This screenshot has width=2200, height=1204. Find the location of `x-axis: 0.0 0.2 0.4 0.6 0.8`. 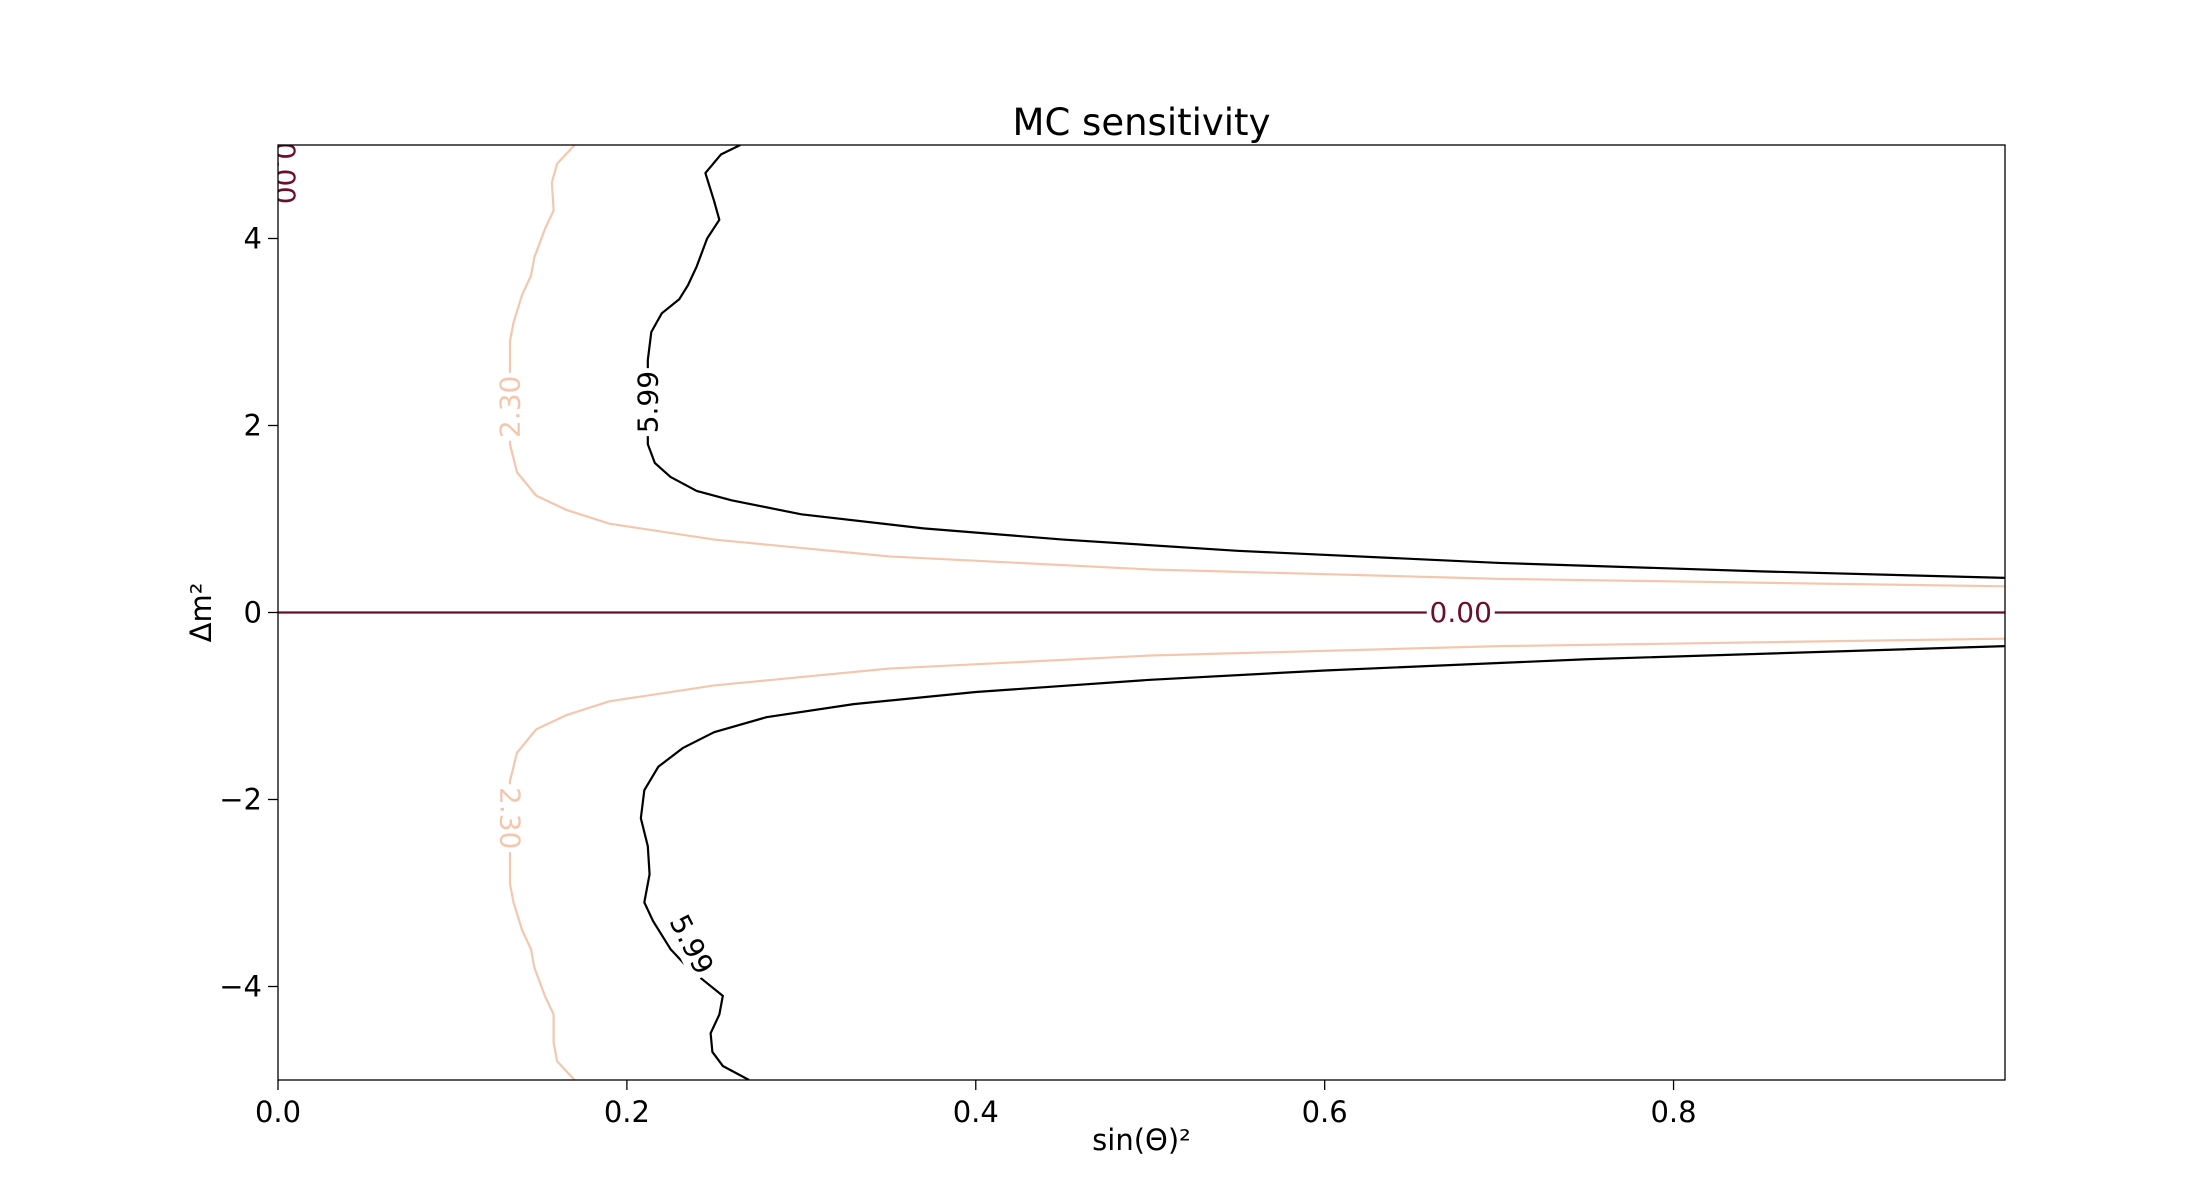

x-axis: 0.0 0.2 0.4 0.6 0.8 is located at coordinates (976, 1104).